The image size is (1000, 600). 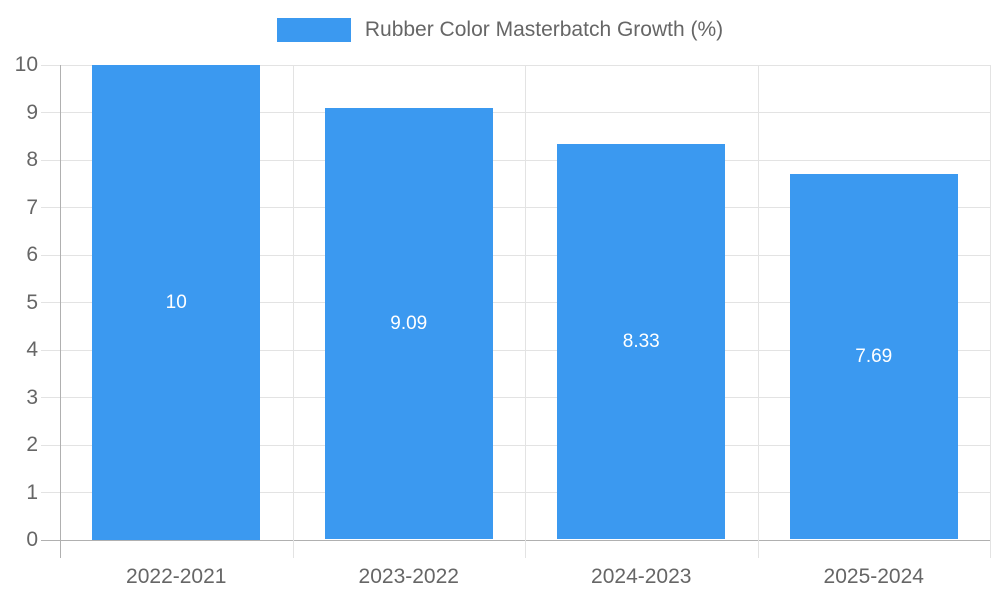 What do you see at coordinates (32, 112) in the screenshot?
I see `y-axis-tick-label: 9` at bounding box center [32, 112].